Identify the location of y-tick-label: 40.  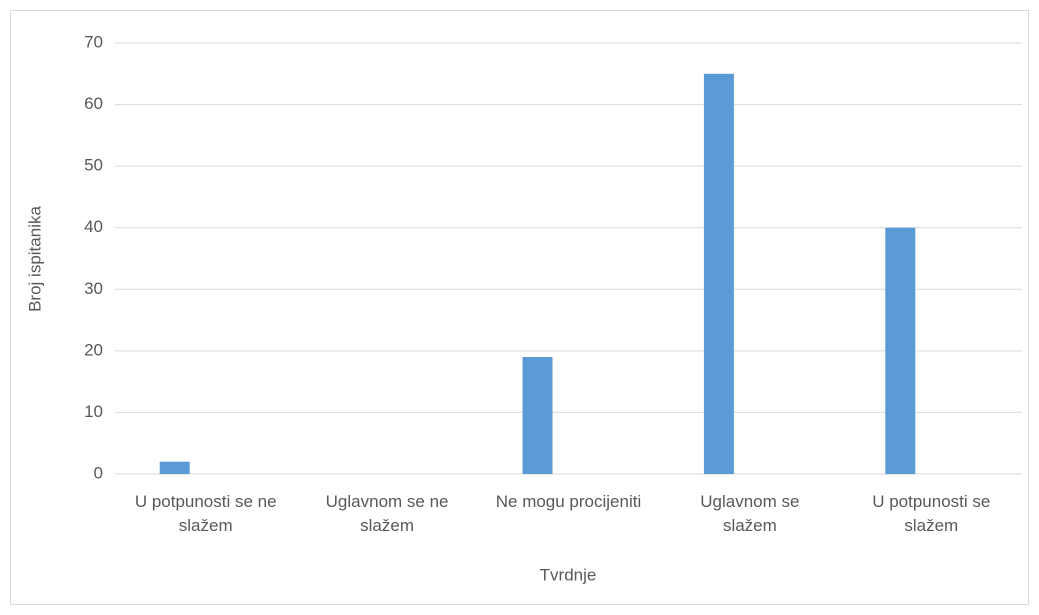
(93, 226).